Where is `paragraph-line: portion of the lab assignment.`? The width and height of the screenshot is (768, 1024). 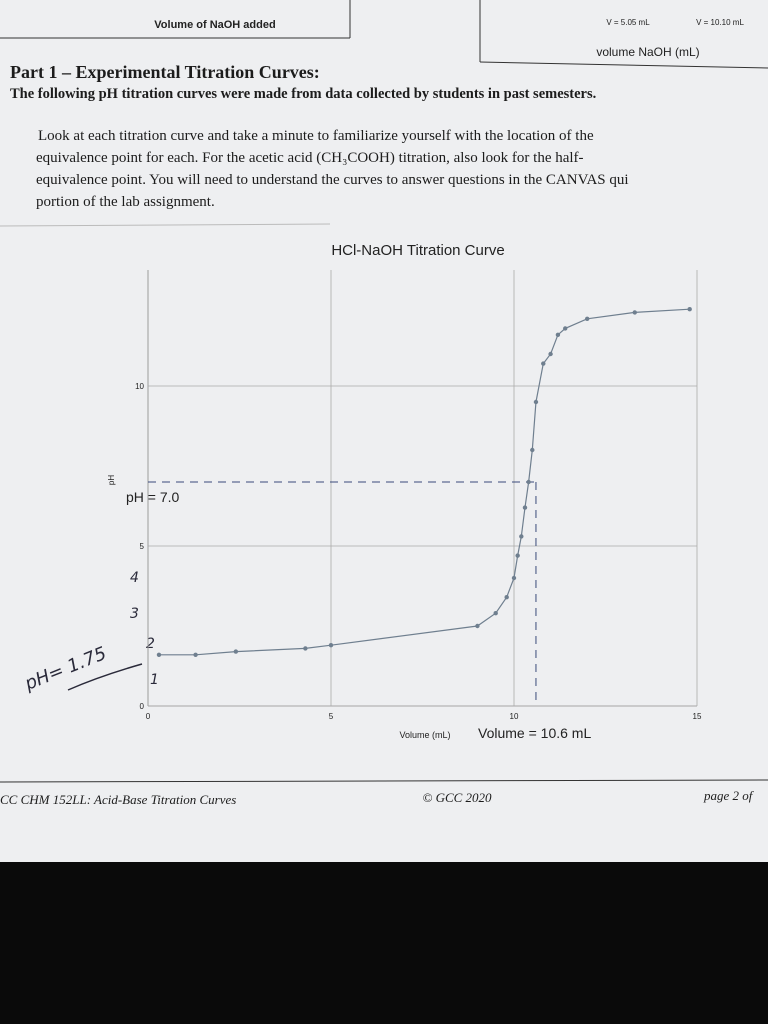 paragraph-line: portion of the lab assignment. is located at coordinates (125, 202).